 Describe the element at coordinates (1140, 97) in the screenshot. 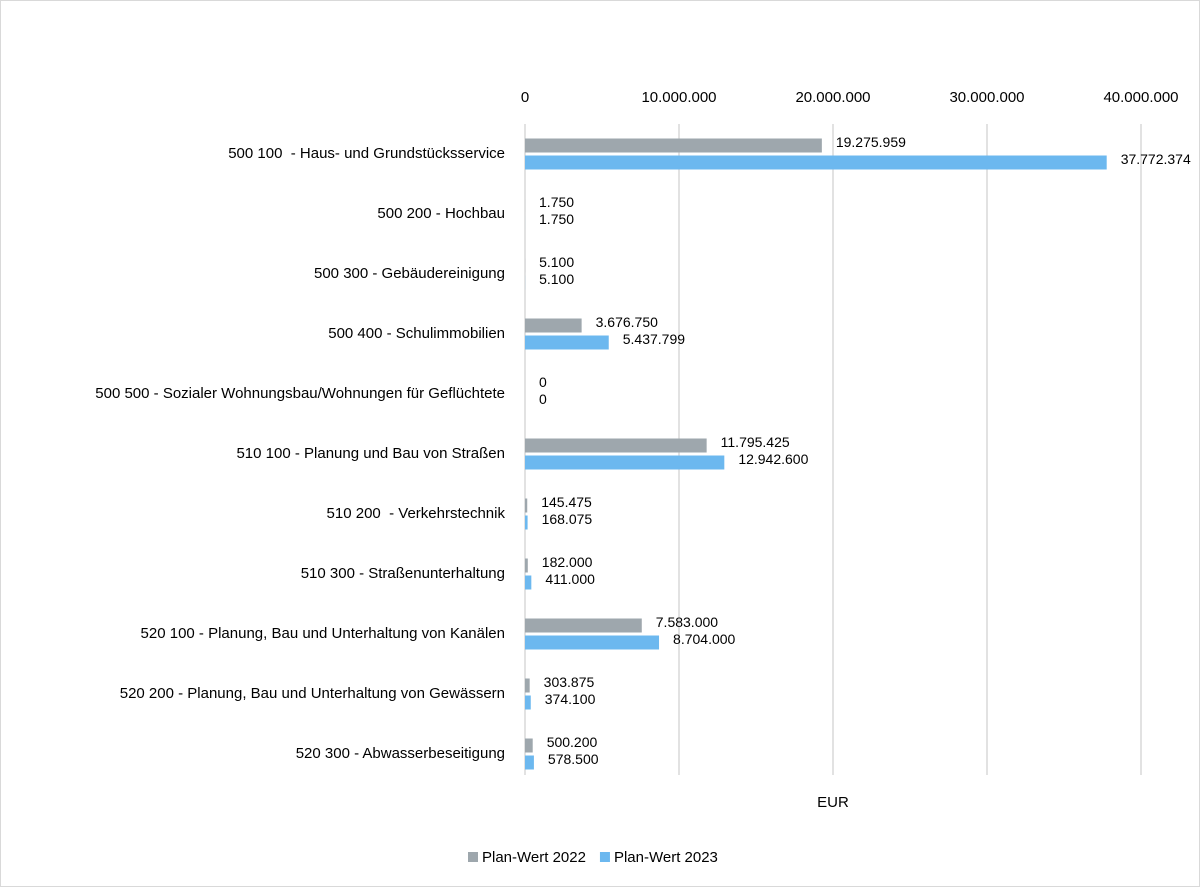

I see `x-tick-label: 40.000.000` at that location.